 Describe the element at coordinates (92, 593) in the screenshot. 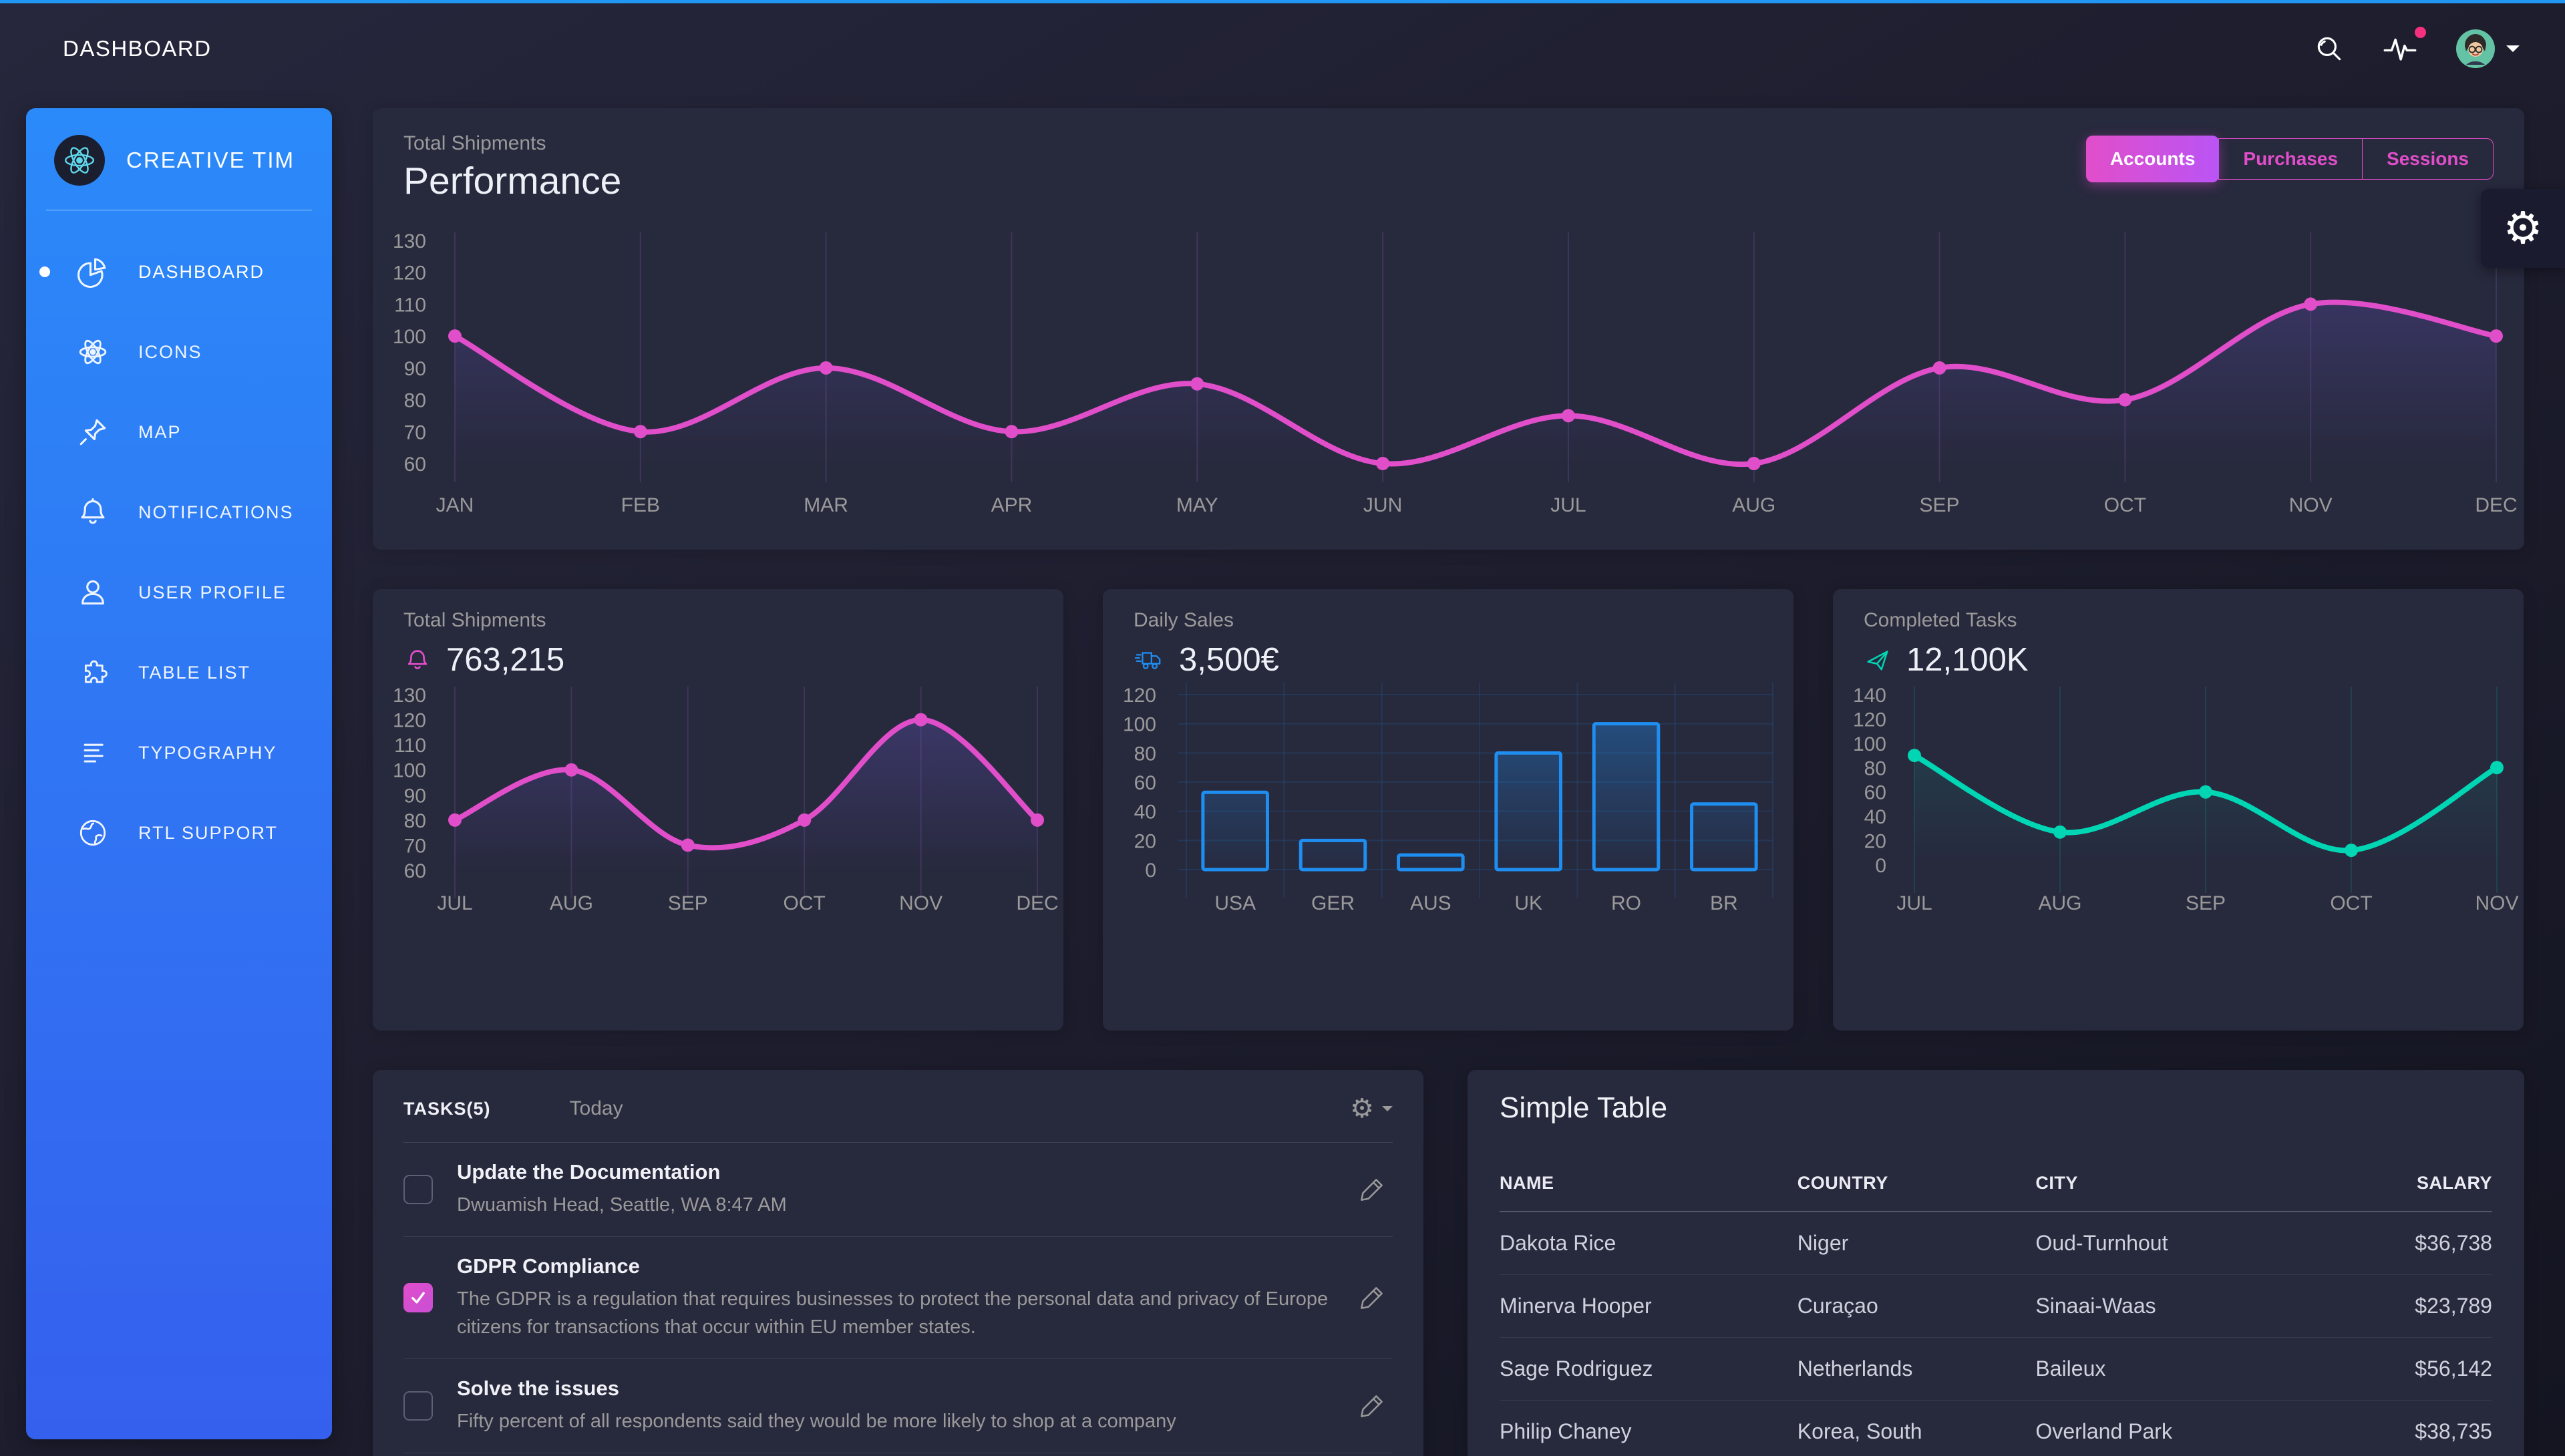

I see `user-icon` at that location.